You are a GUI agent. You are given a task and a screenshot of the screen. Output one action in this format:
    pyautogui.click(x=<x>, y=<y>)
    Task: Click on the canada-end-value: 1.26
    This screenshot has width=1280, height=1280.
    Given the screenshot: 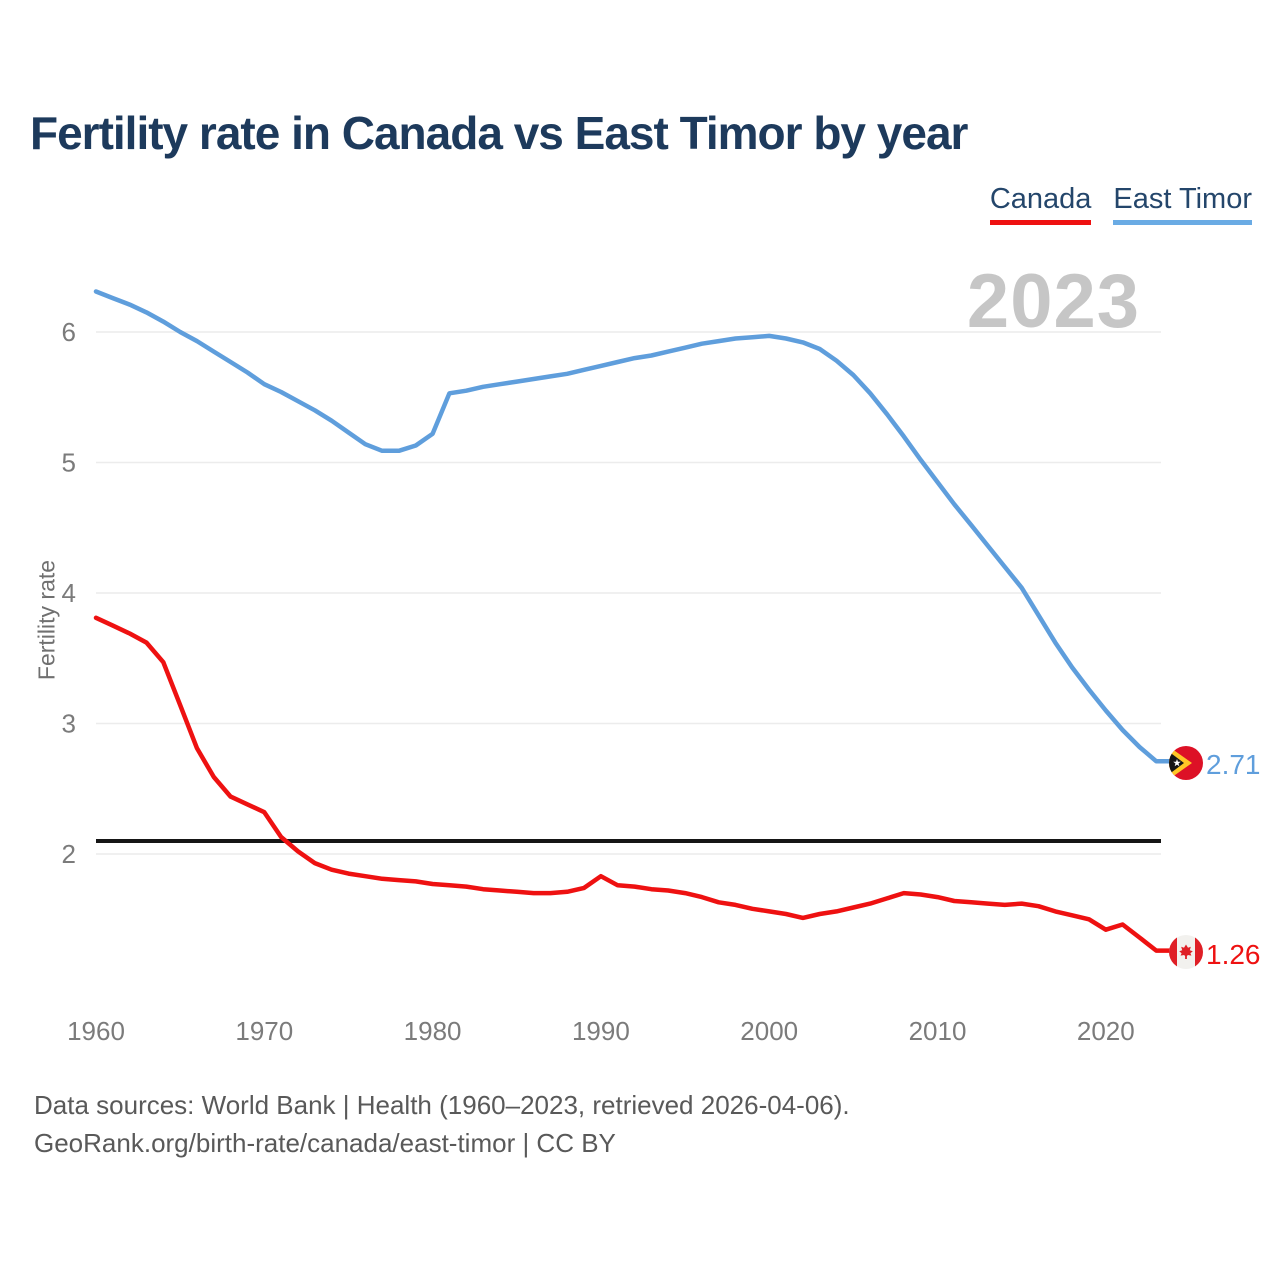 What is the action you would take?
    pyautogui.click(x=1233, y=954)
    